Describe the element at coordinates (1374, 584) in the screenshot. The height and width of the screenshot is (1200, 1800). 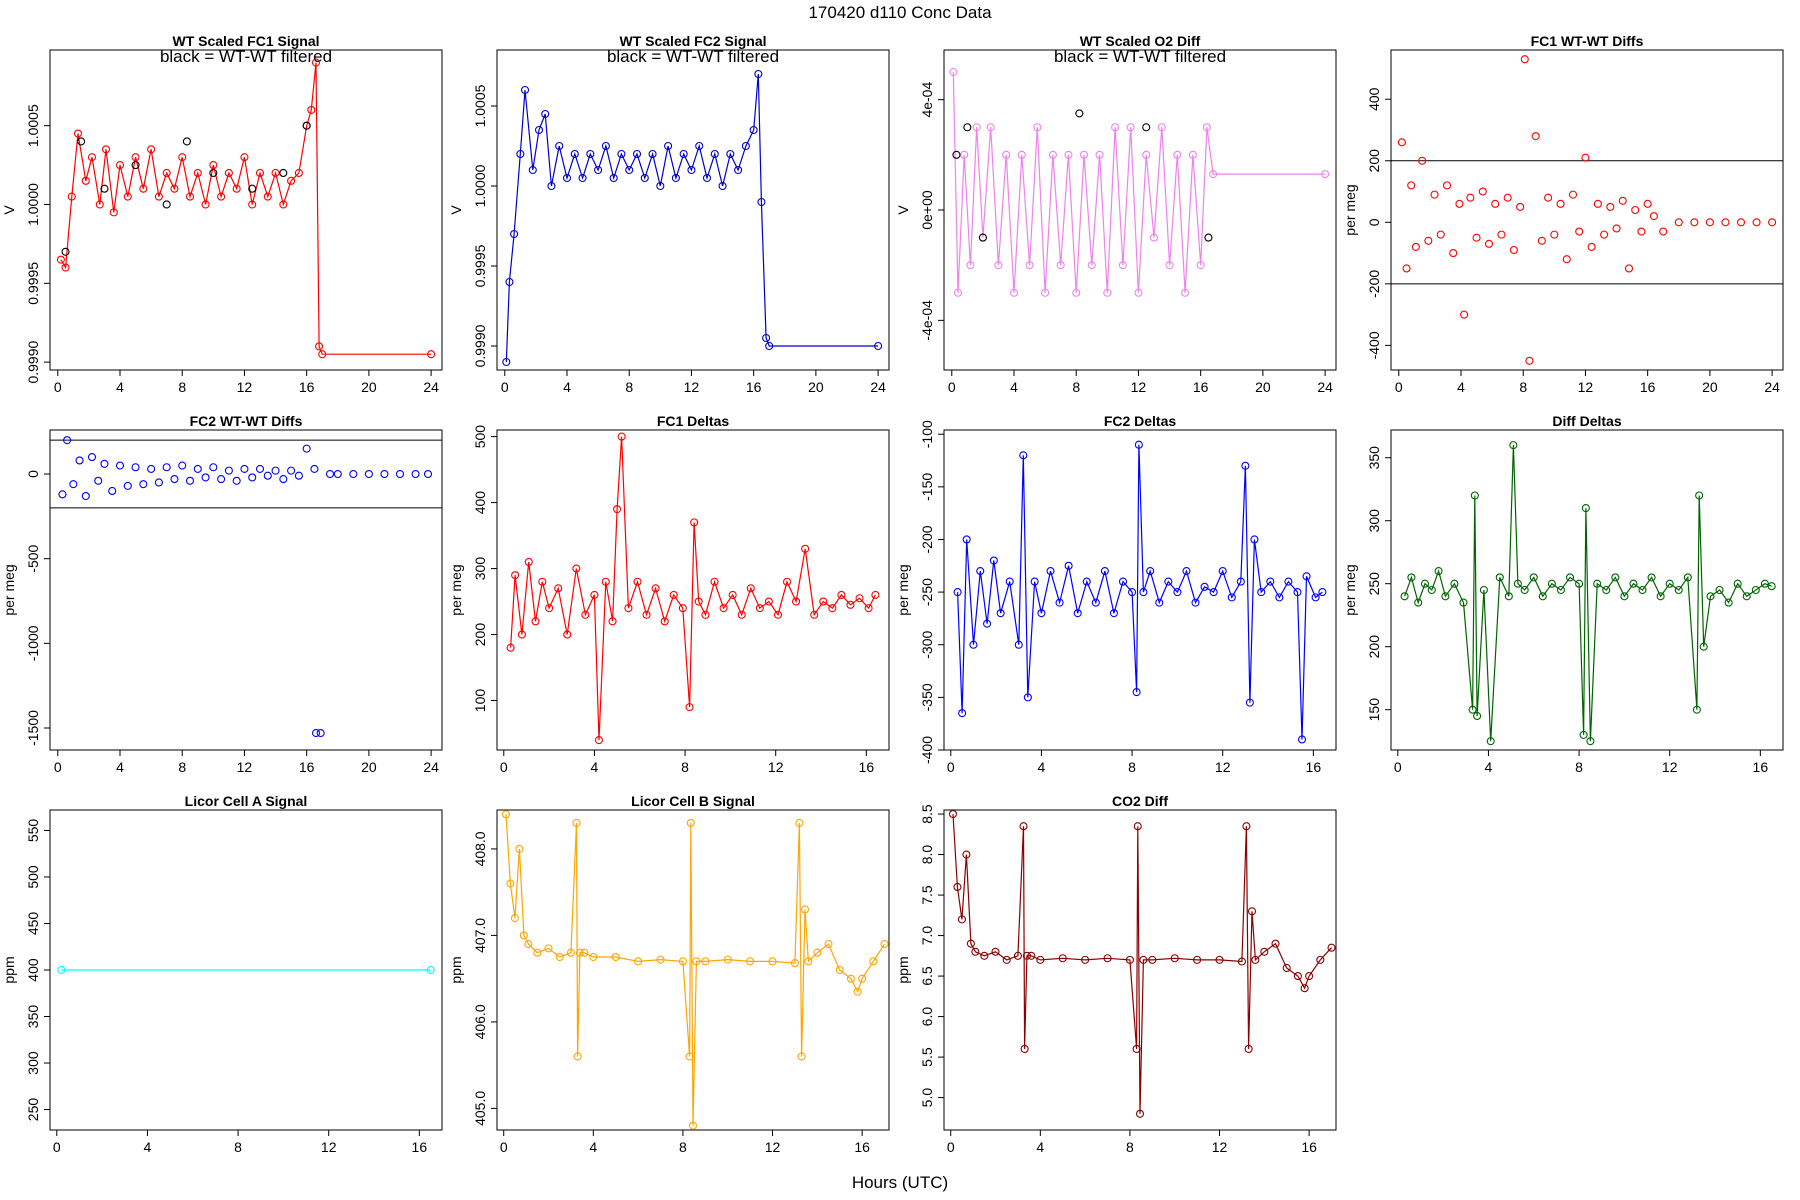
I see `y-tick-label: 250` at that location.